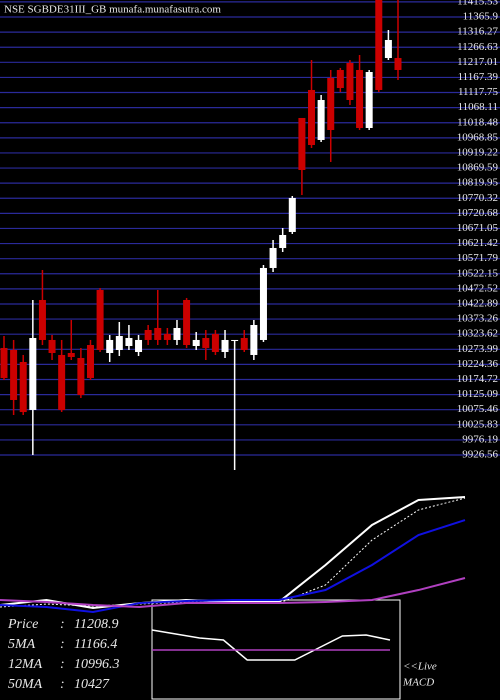 This screenshot has width=500, height=700. What do you see at coordinates (477, 198) in the screenshot?
I see `y-tick-label: 10770.32` at bounding box center [477, 198].